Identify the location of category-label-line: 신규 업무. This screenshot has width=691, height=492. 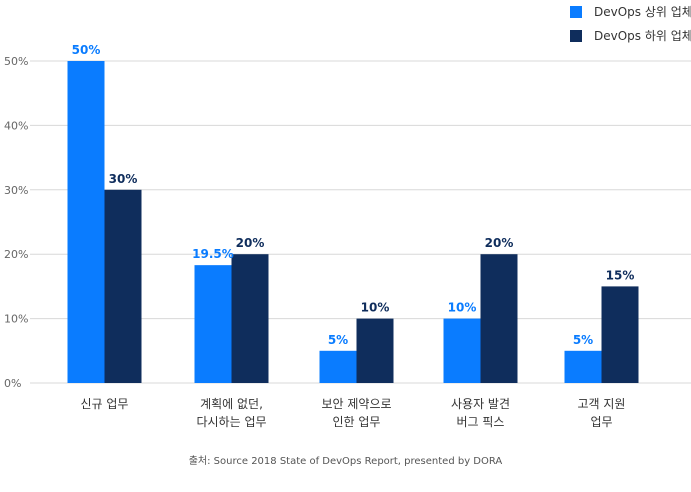
(105, 404).